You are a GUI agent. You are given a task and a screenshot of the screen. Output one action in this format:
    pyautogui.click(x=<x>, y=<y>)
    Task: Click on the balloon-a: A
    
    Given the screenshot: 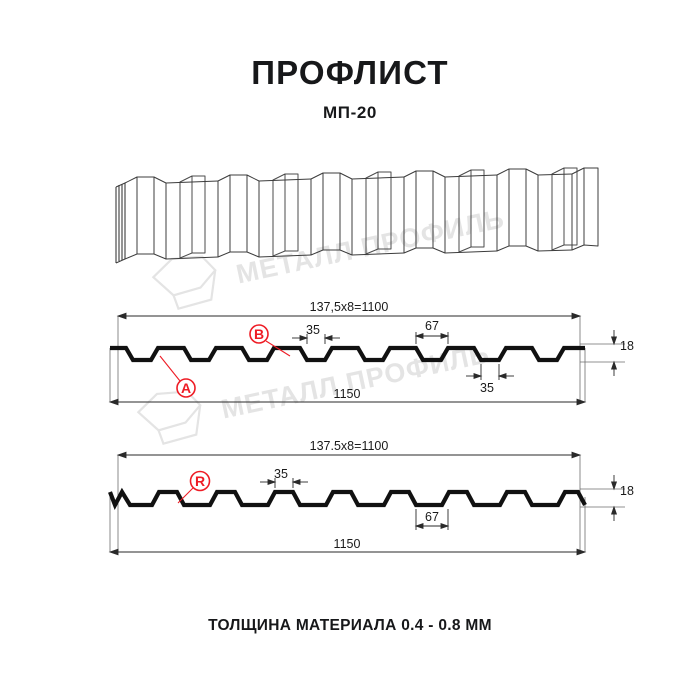 What is the action you would take?
    pyautogui.click(x=177, y=376)
    